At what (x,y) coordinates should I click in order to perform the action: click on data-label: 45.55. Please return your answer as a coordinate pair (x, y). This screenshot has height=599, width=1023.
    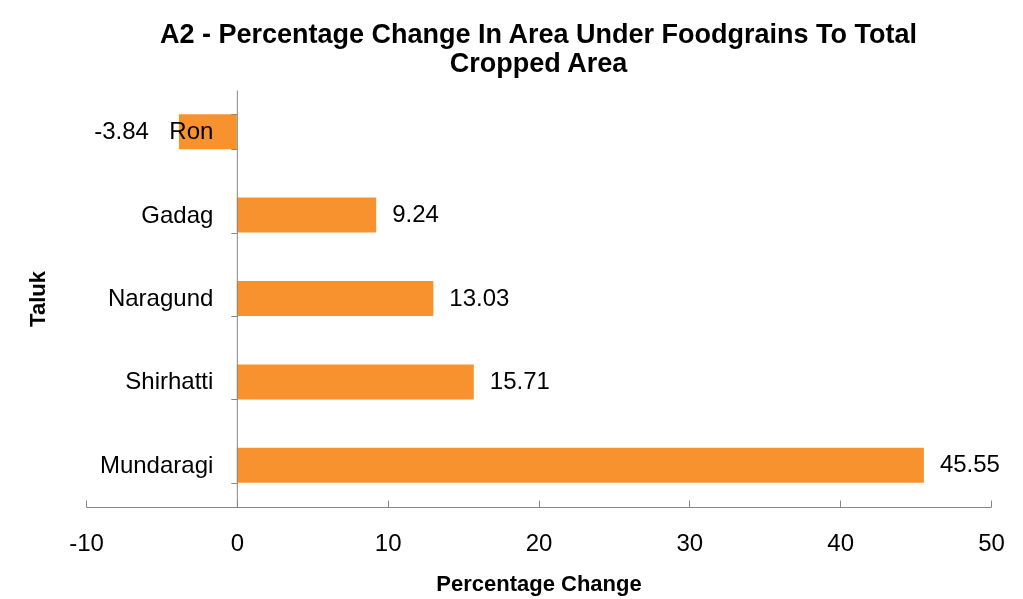
    Looking at the image, I should click on (969, 464).